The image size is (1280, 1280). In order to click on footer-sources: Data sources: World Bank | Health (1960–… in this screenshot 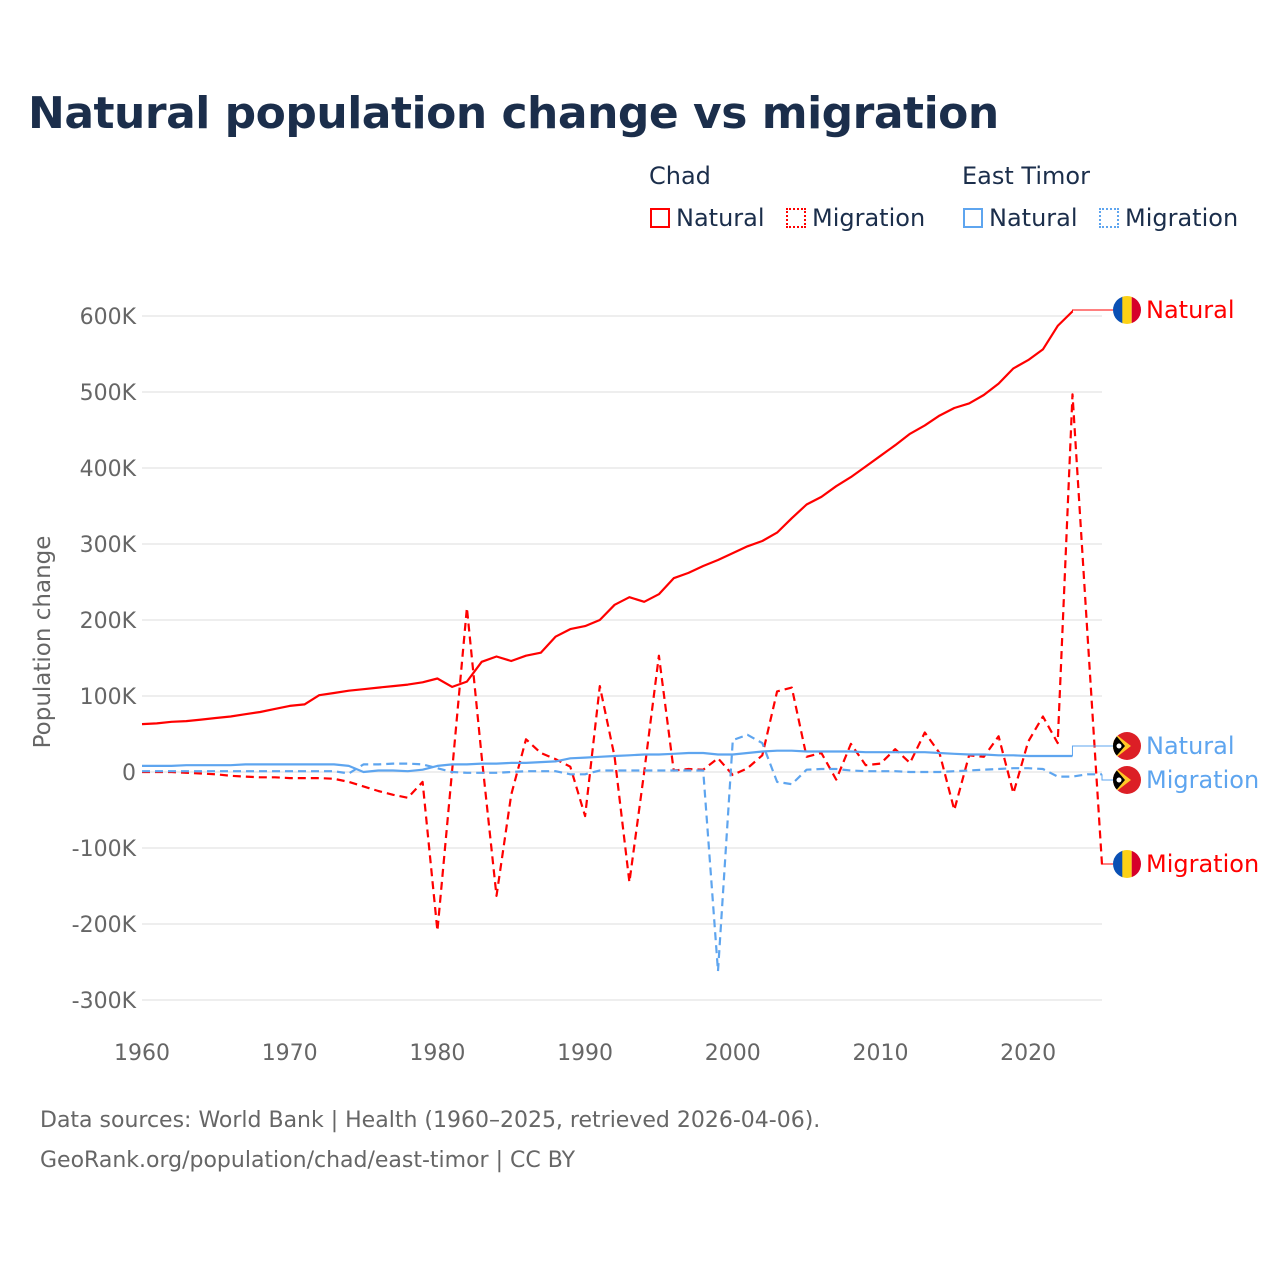, I will do `click(430, 1120)`.